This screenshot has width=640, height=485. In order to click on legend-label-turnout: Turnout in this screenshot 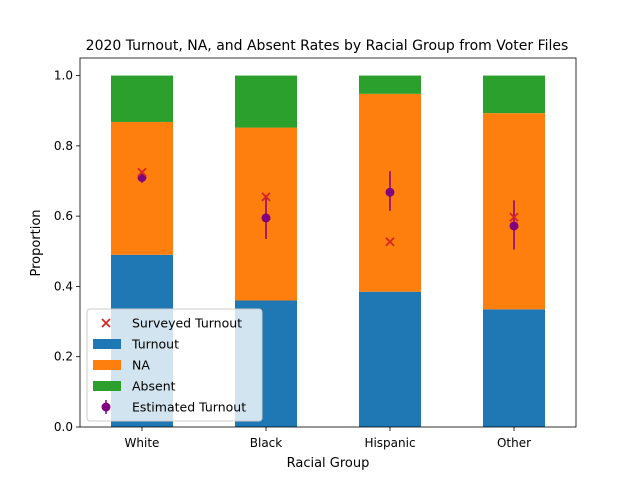, I will do `click(155, 344)`.